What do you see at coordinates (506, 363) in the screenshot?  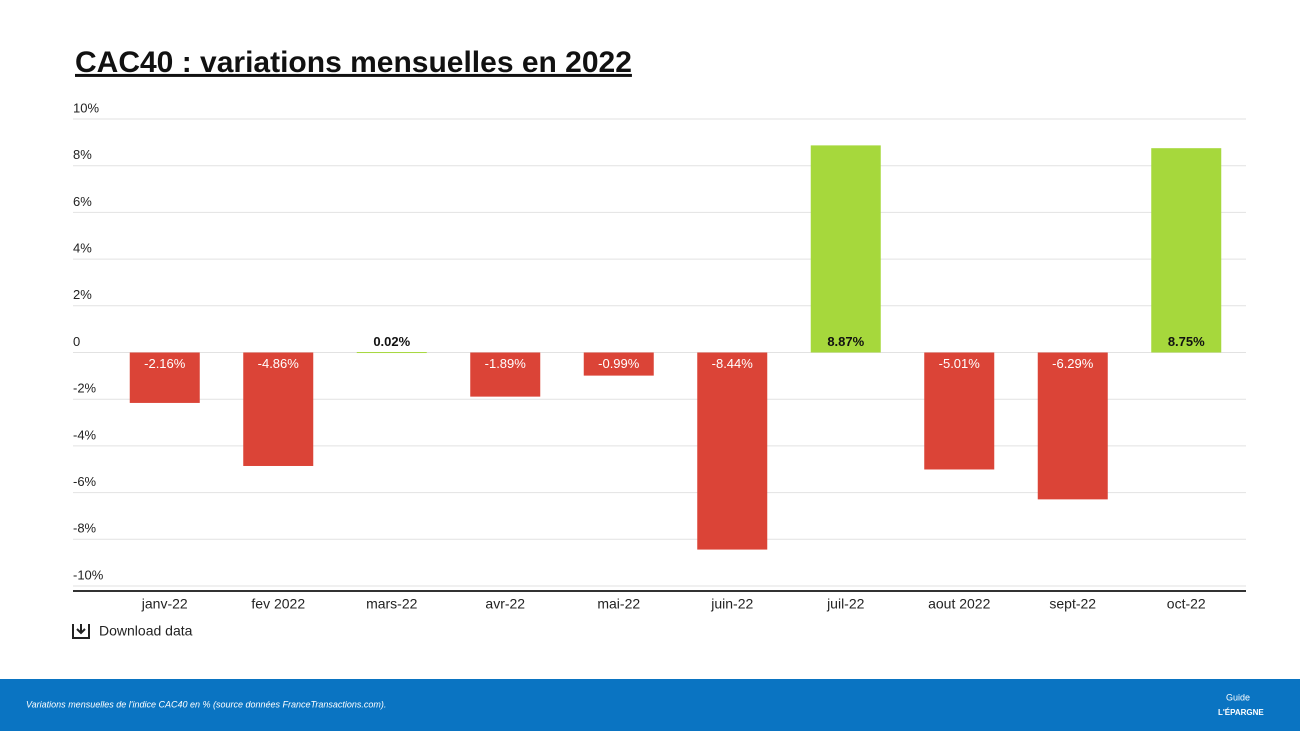 I see `data-label: -1.89%` at bounding box center [506, 363].